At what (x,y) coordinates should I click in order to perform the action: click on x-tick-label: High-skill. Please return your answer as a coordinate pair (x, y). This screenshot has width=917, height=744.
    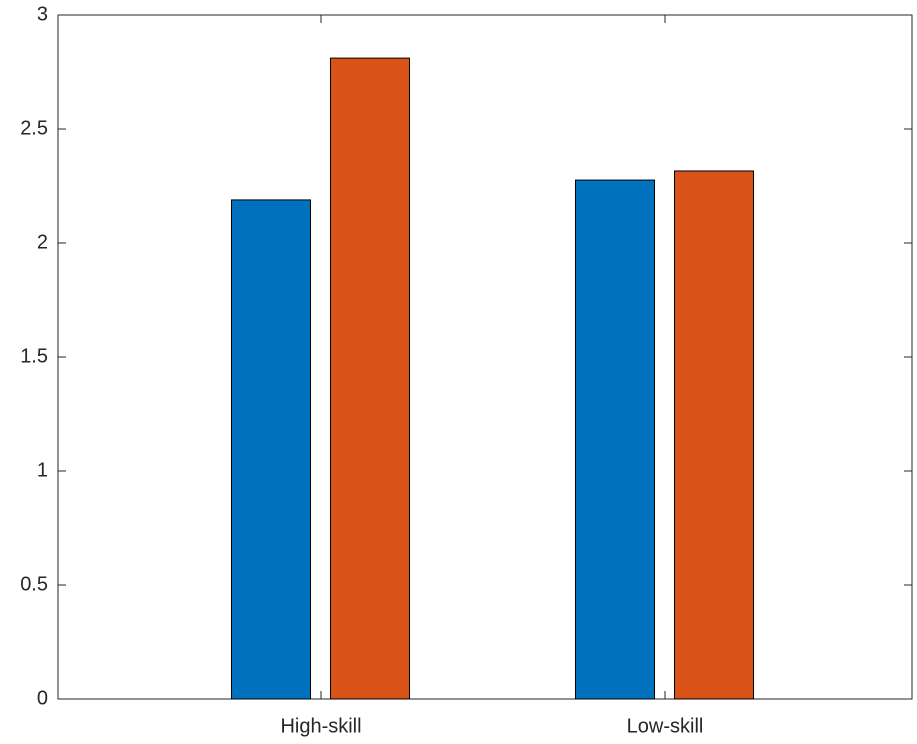
    Looking at the image, I should click on (320, 726).